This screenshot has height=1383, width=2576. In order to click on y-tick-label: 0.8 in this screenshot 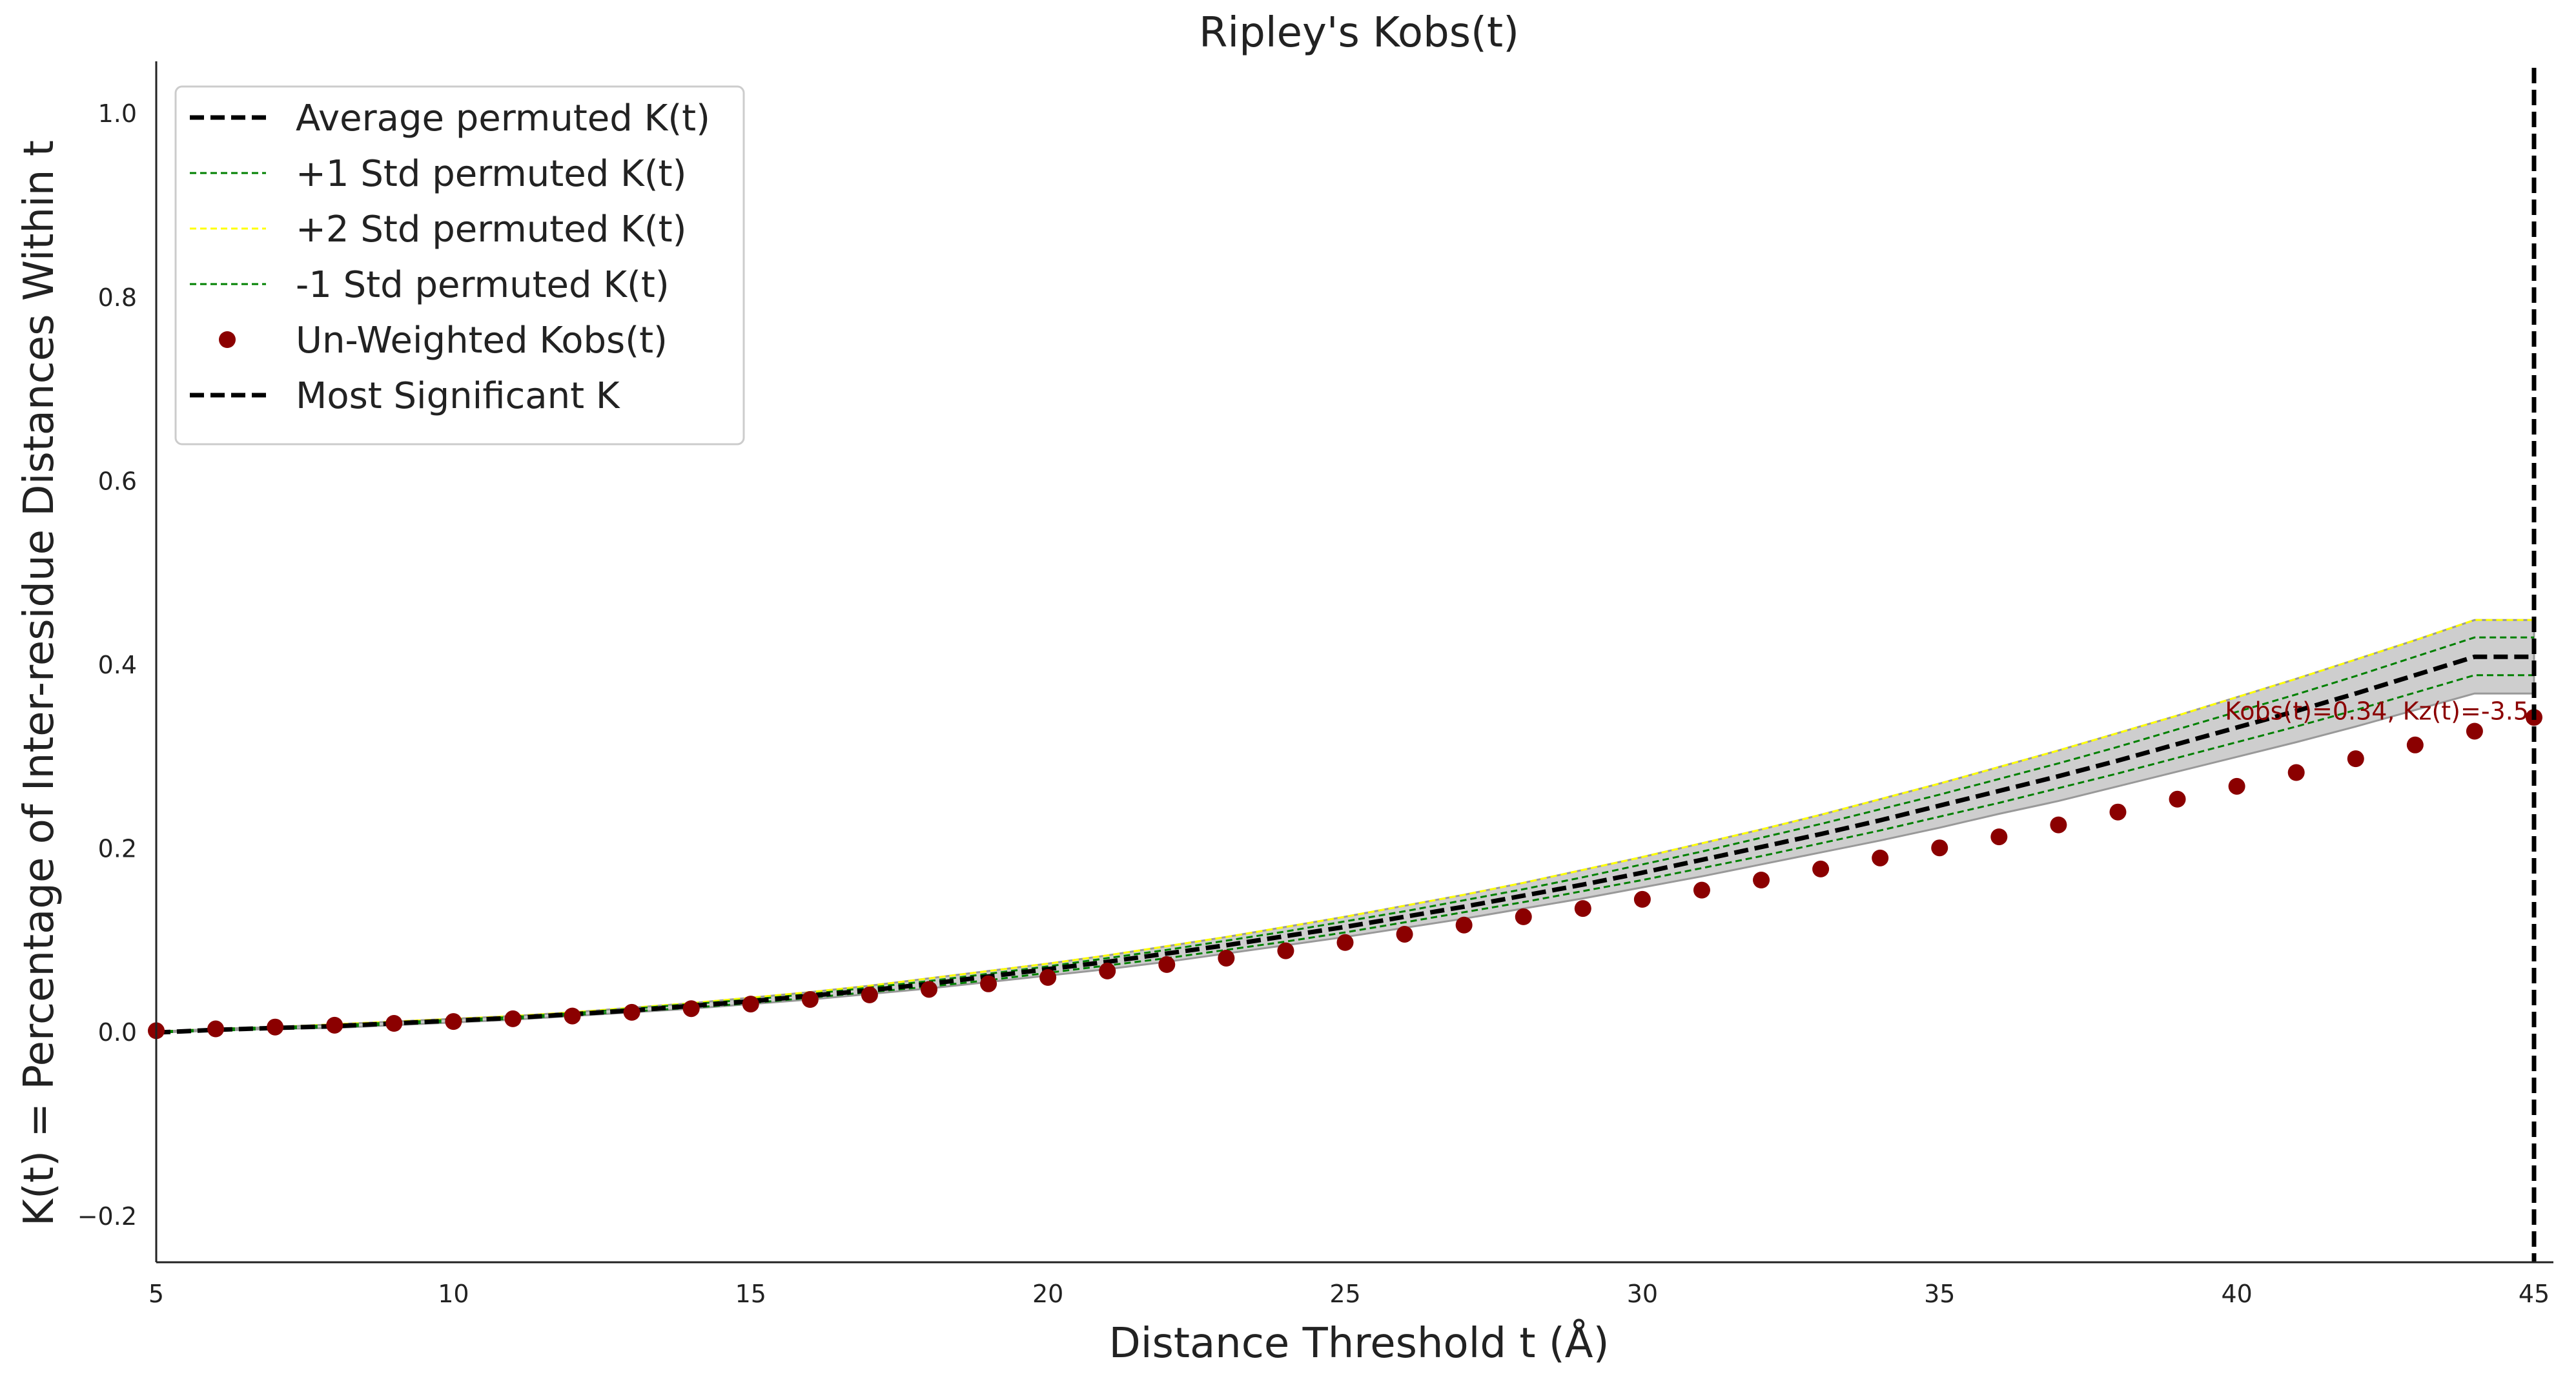, I will do `click(117, 298)`.